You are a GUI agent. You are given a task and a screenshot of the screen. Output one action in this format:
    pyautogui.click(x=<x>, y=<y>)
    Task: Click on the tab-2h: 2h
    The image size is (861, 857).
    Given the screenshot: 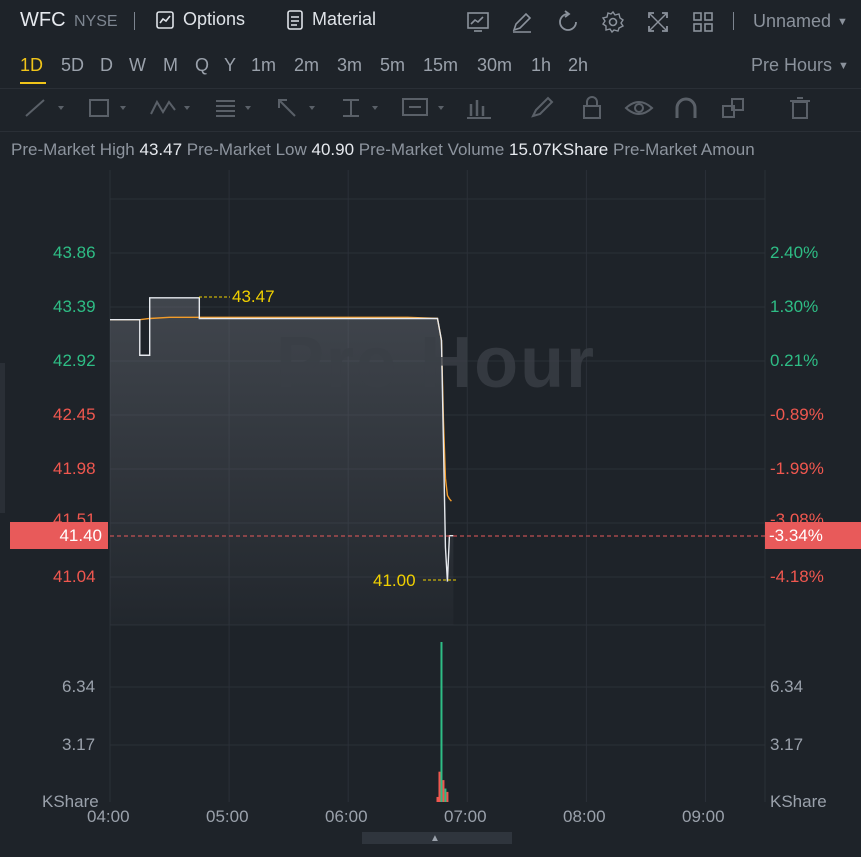 What is the action you would take?
    pyautogui.click(x=578, y=65)
    